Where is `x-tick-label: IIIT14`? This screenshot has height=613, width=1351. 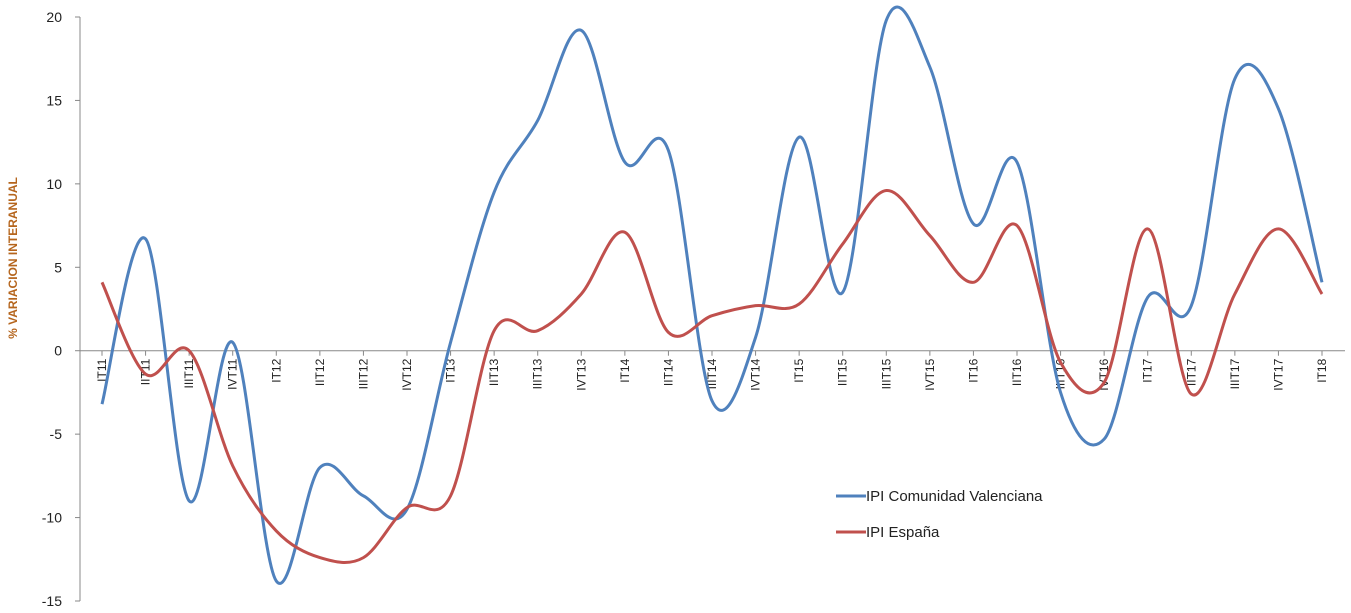
x-tick-label: IIIT14 is located at coordinates (712, 373).